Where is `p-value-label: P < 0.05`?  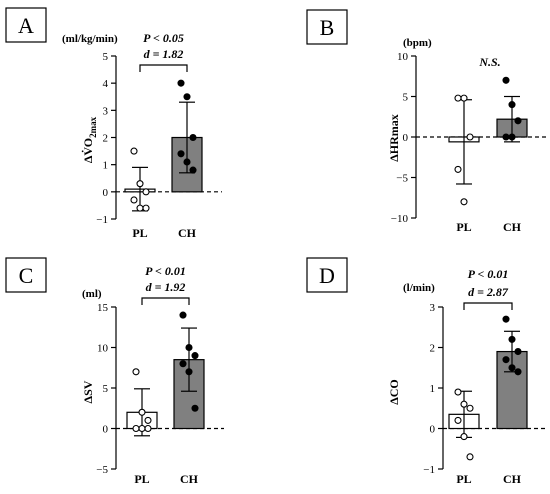 p-value-label: P < 0.05 is located at coordinates (163, 38).